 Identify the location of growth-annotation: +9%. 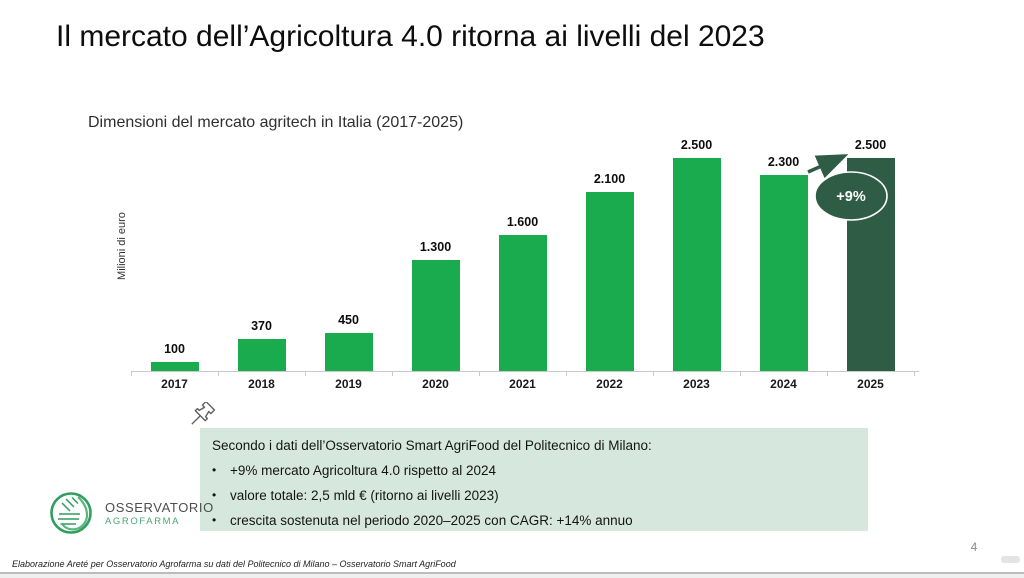
(847, 187).